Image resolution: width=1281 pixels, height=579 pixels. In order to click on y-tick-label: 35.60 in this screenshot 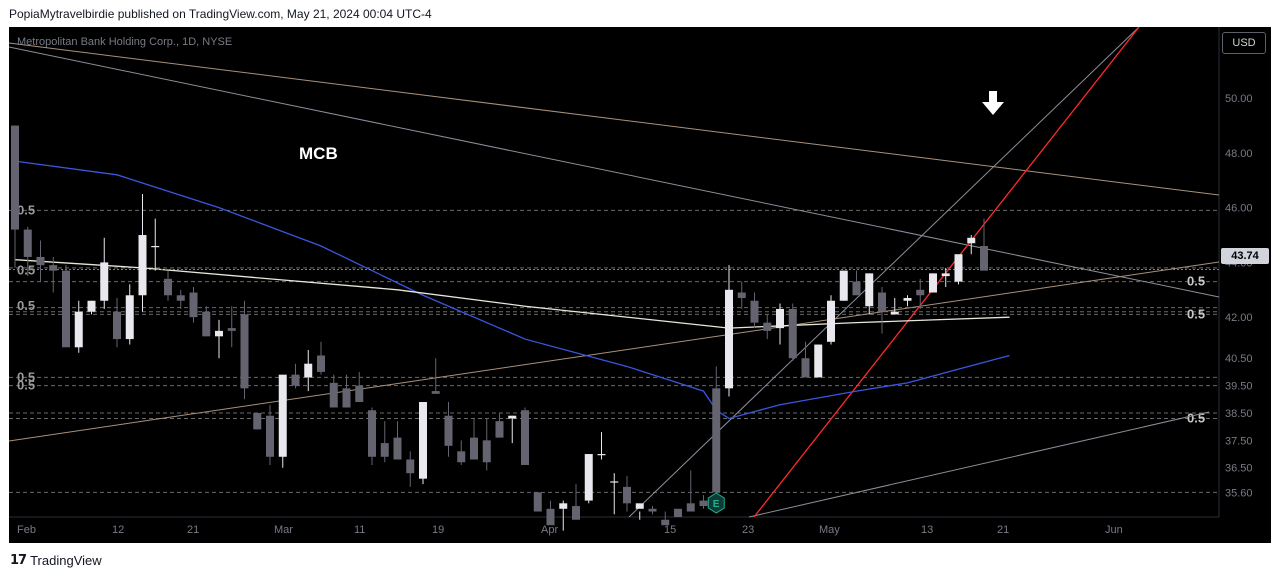, I will do `click(1239, 493)`.